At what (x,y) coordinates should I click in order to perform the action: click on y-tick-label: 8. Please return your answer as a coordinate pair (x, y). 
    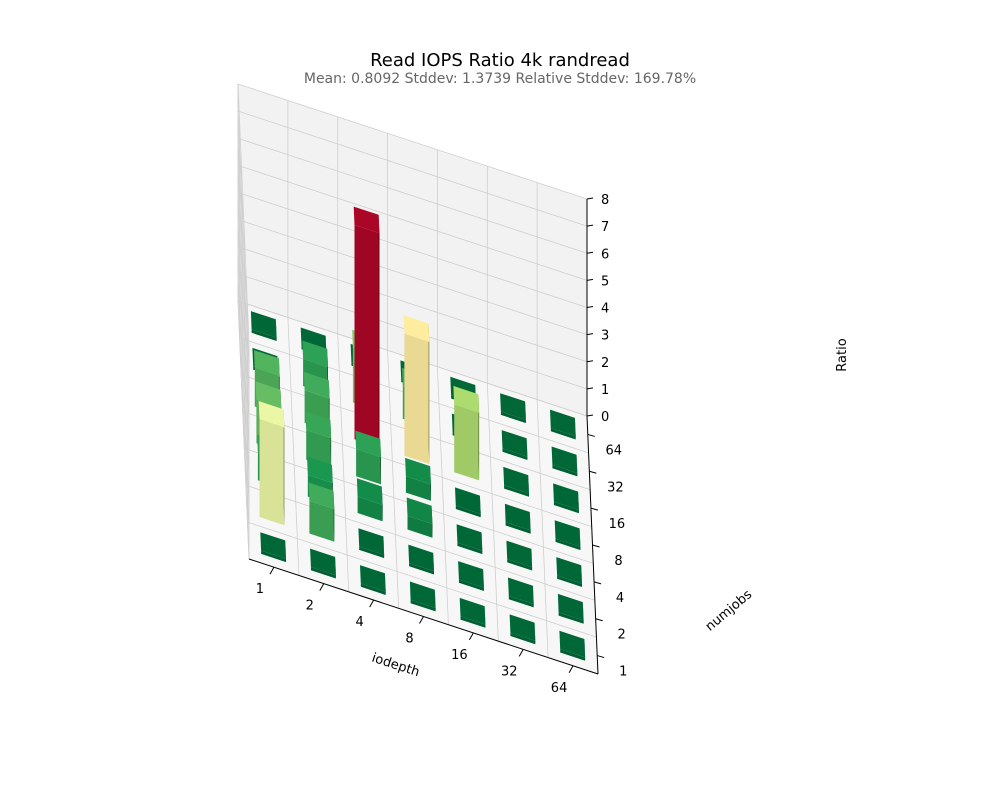
    Looking at the image, I should click on (618, 561).